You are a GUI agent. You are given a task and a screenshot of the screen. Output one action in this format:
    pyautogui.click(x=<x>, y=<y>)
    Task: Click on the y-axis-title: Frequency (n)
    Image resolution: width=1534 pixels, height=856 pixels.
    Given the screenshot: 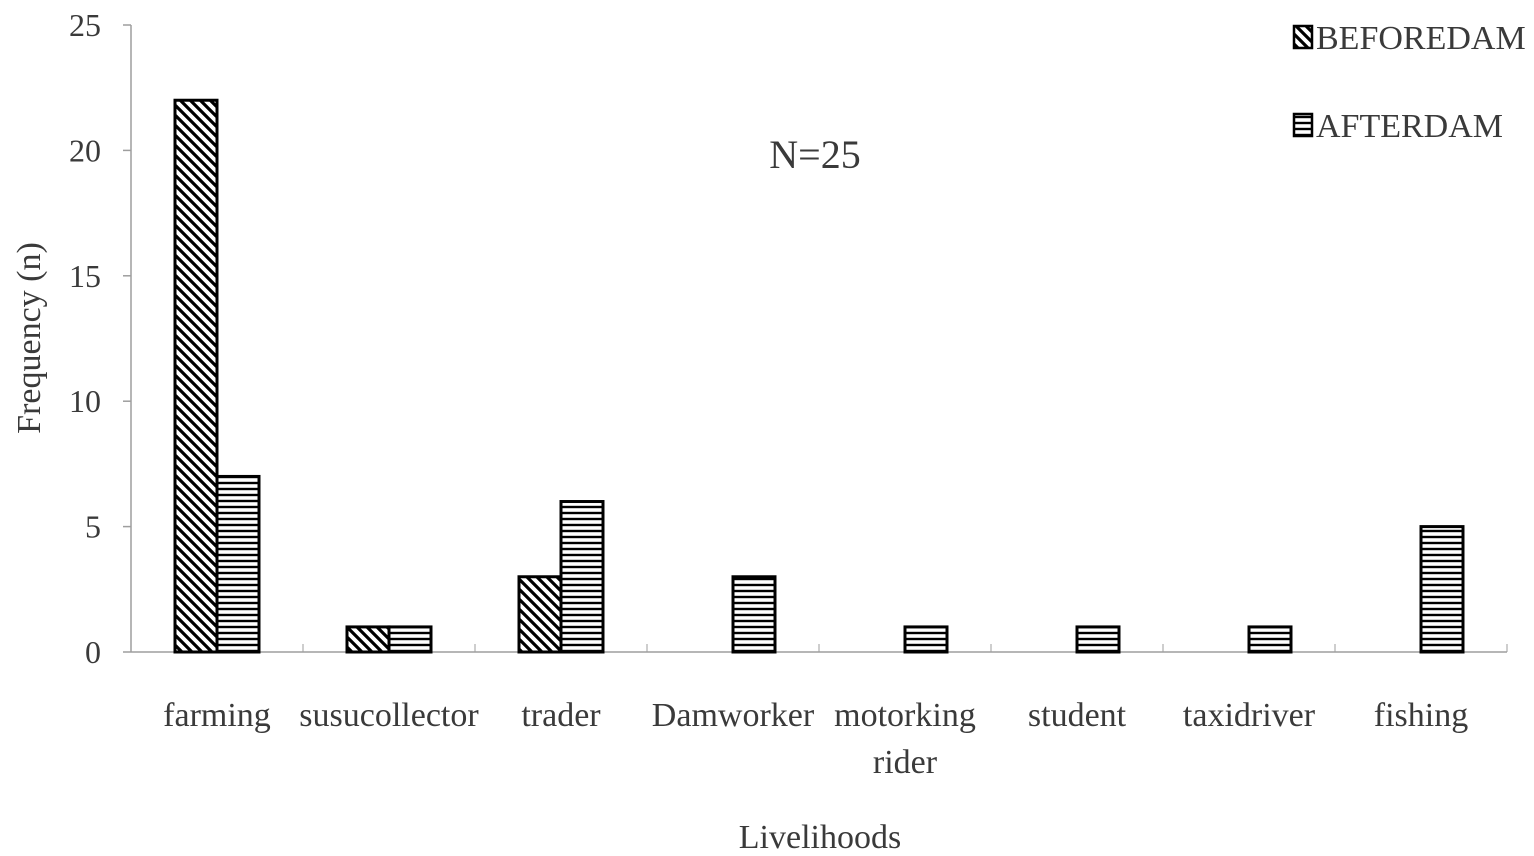 What is the action you would take?
    pyautogui.click(x=29, y=338)
    